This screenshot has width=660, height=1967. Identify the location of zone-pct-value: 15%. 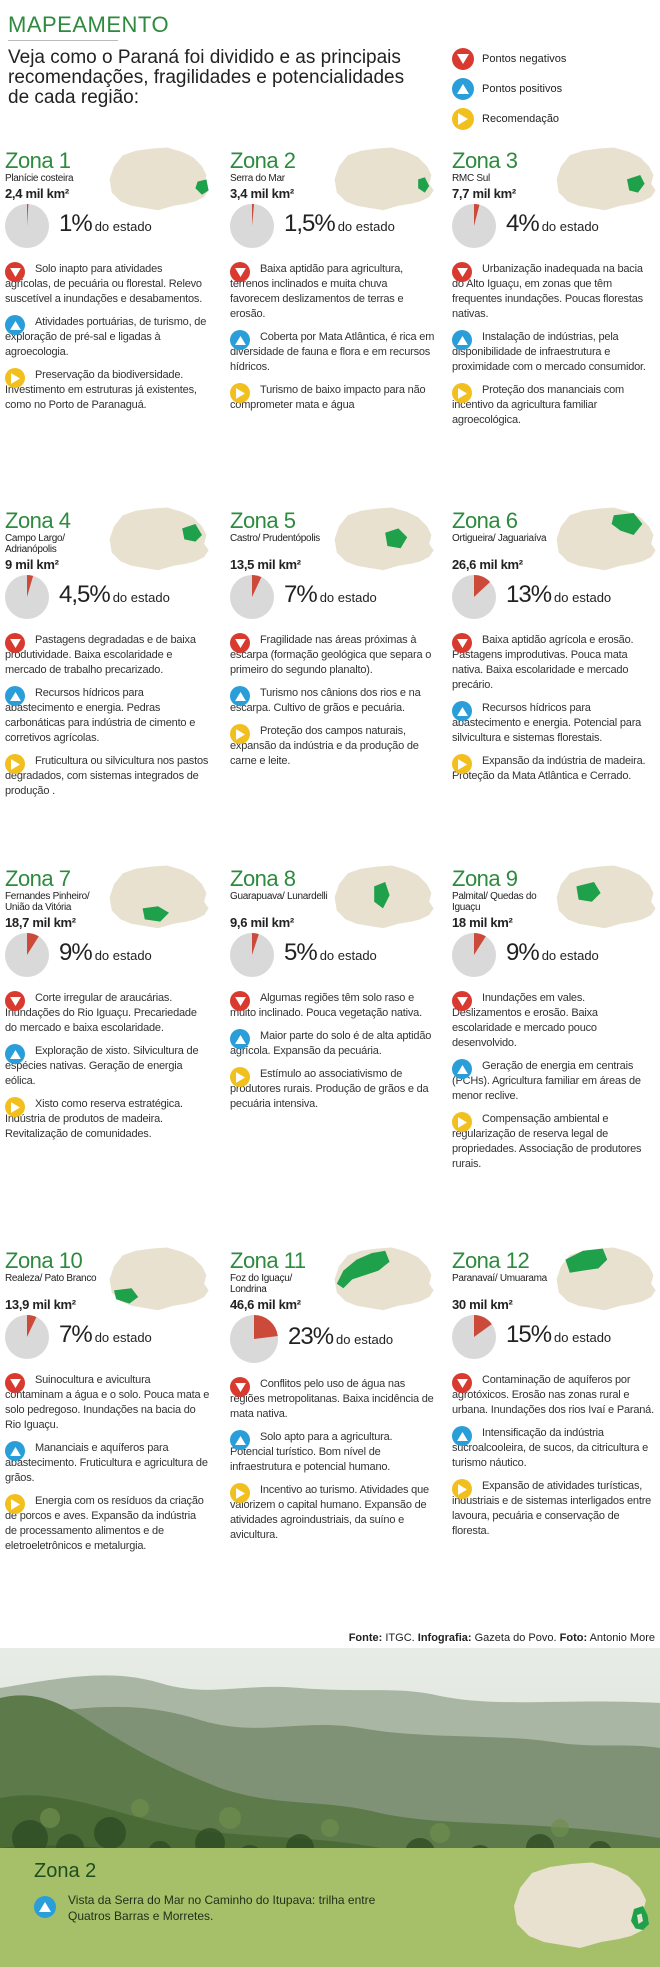
(529, 1334).